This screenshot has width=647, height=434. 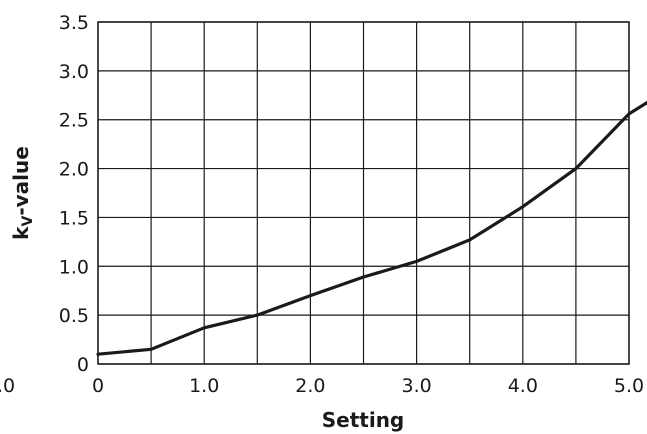 What do you see at coordinates (28, 221) in the screenshot?
I see `y-axis-label-subscript: V` at bounding box center [28, 221].